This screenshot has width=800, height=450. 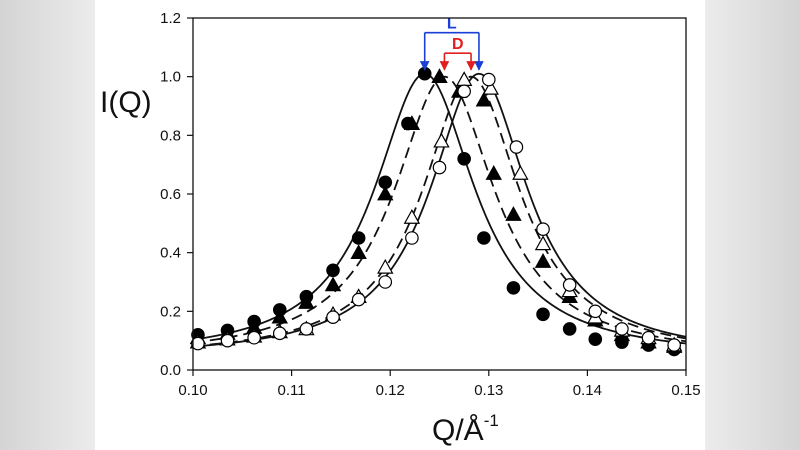 What do you see at coordinates (170, 311) in the screenshot?
I see `y-tick-label: 0.2` at bounding box center [170, 311].